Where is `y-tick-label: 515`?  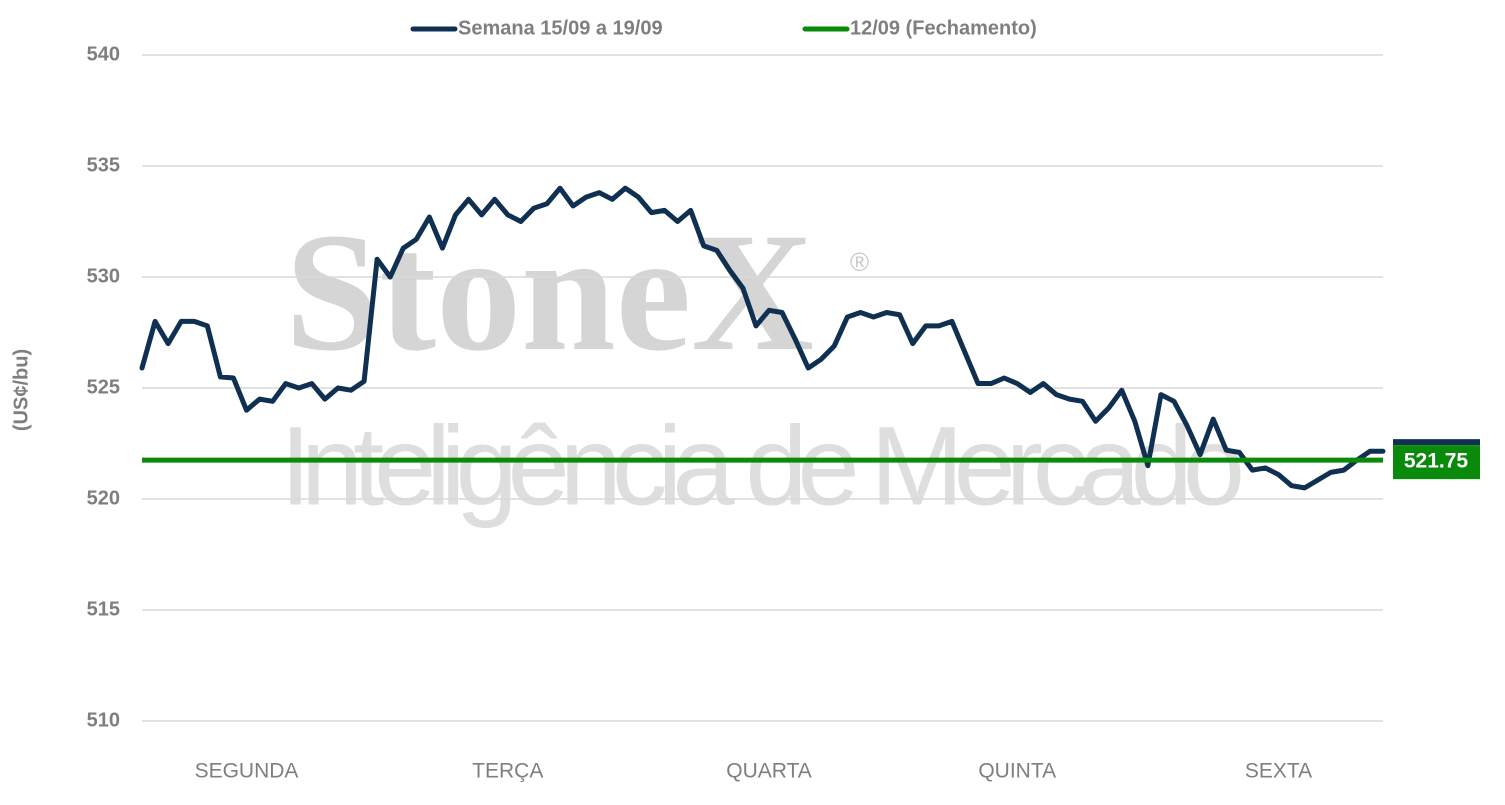 y-tick-label: 515 is located at coordinates (103, 609).